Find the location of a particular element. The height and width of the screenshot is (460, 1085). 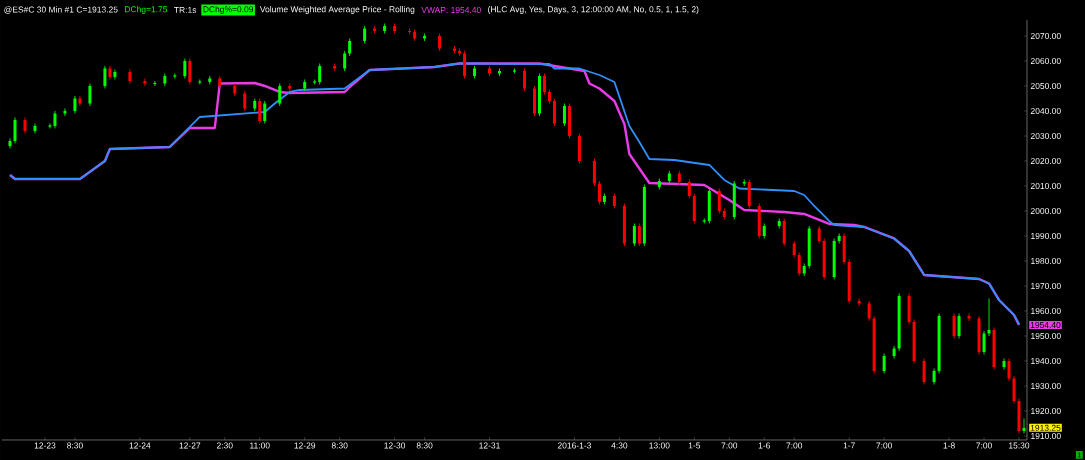

text: Volume Weighted Average Price - Rolling is located at coordinates (337, 10).